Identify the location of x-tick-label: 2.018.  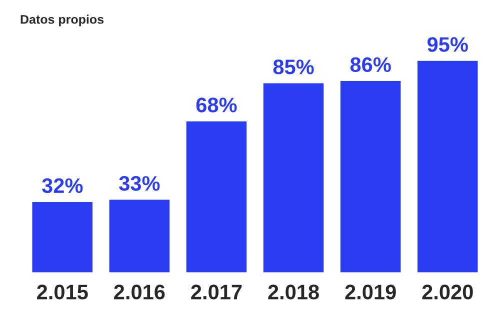
(293, 292).